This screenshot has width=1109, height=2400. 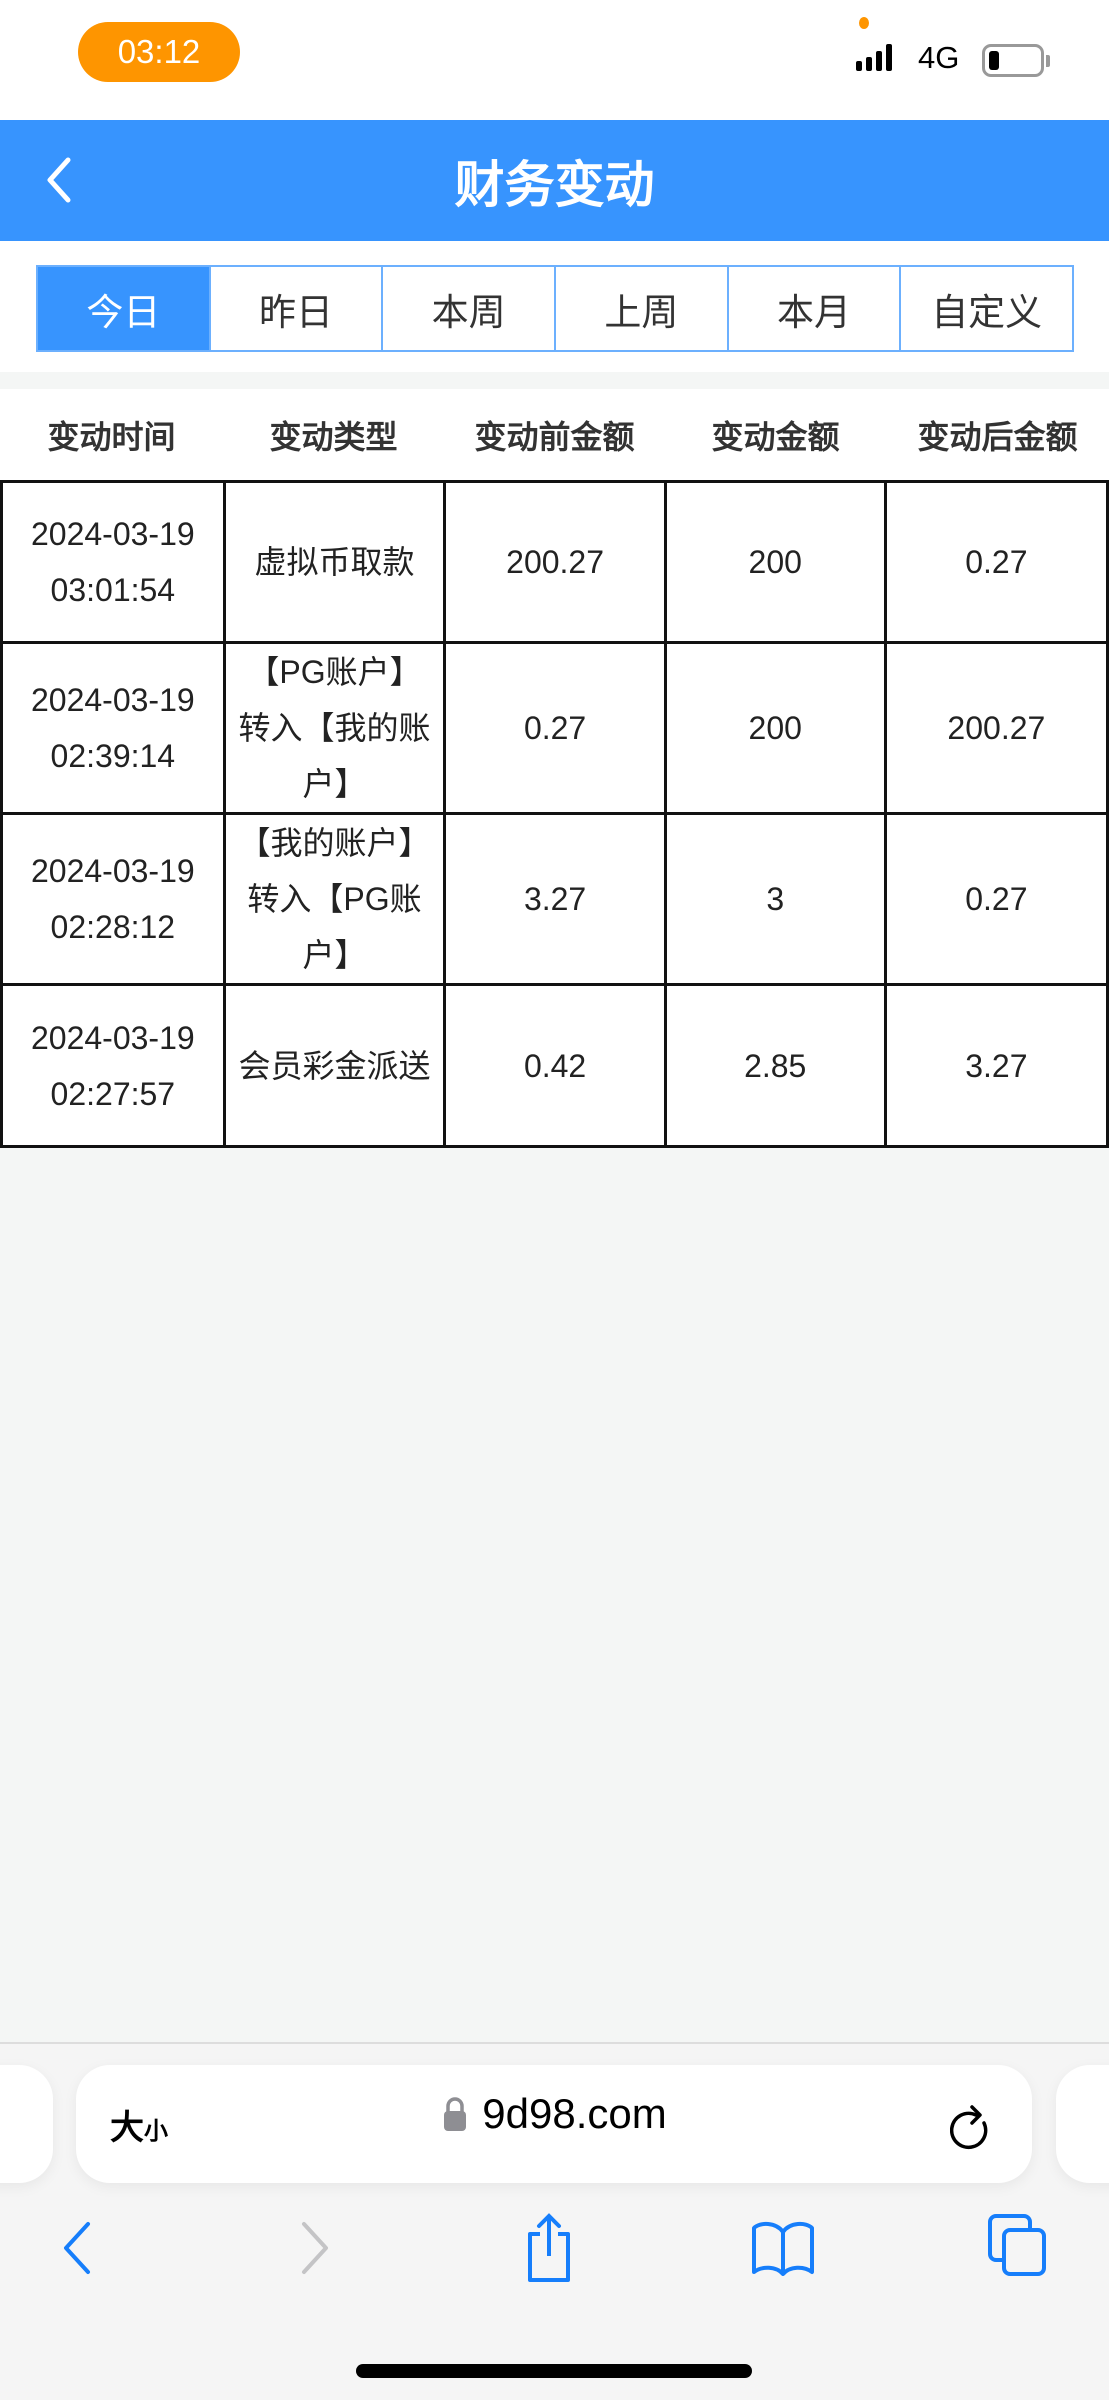 I want to click on text-size-button: 大小, so click(x=139, y=2124).